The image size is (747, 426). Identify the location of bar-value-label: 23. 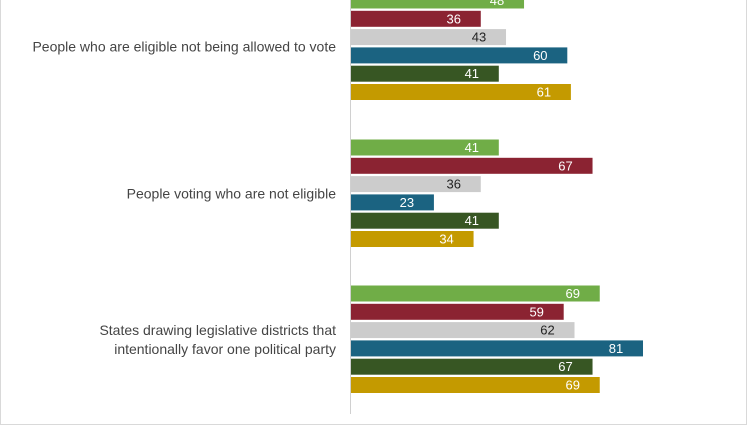
(407, 202).